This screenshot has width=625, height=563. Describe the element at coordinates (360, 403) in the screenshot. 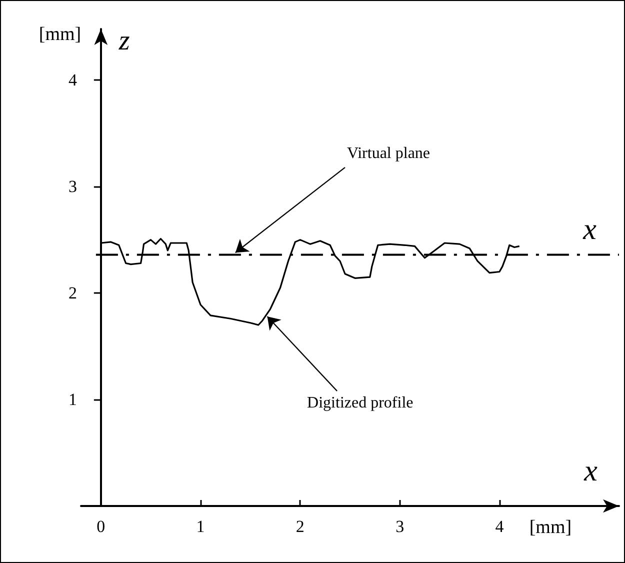

I see `annotation: Digitized profile` at that location.